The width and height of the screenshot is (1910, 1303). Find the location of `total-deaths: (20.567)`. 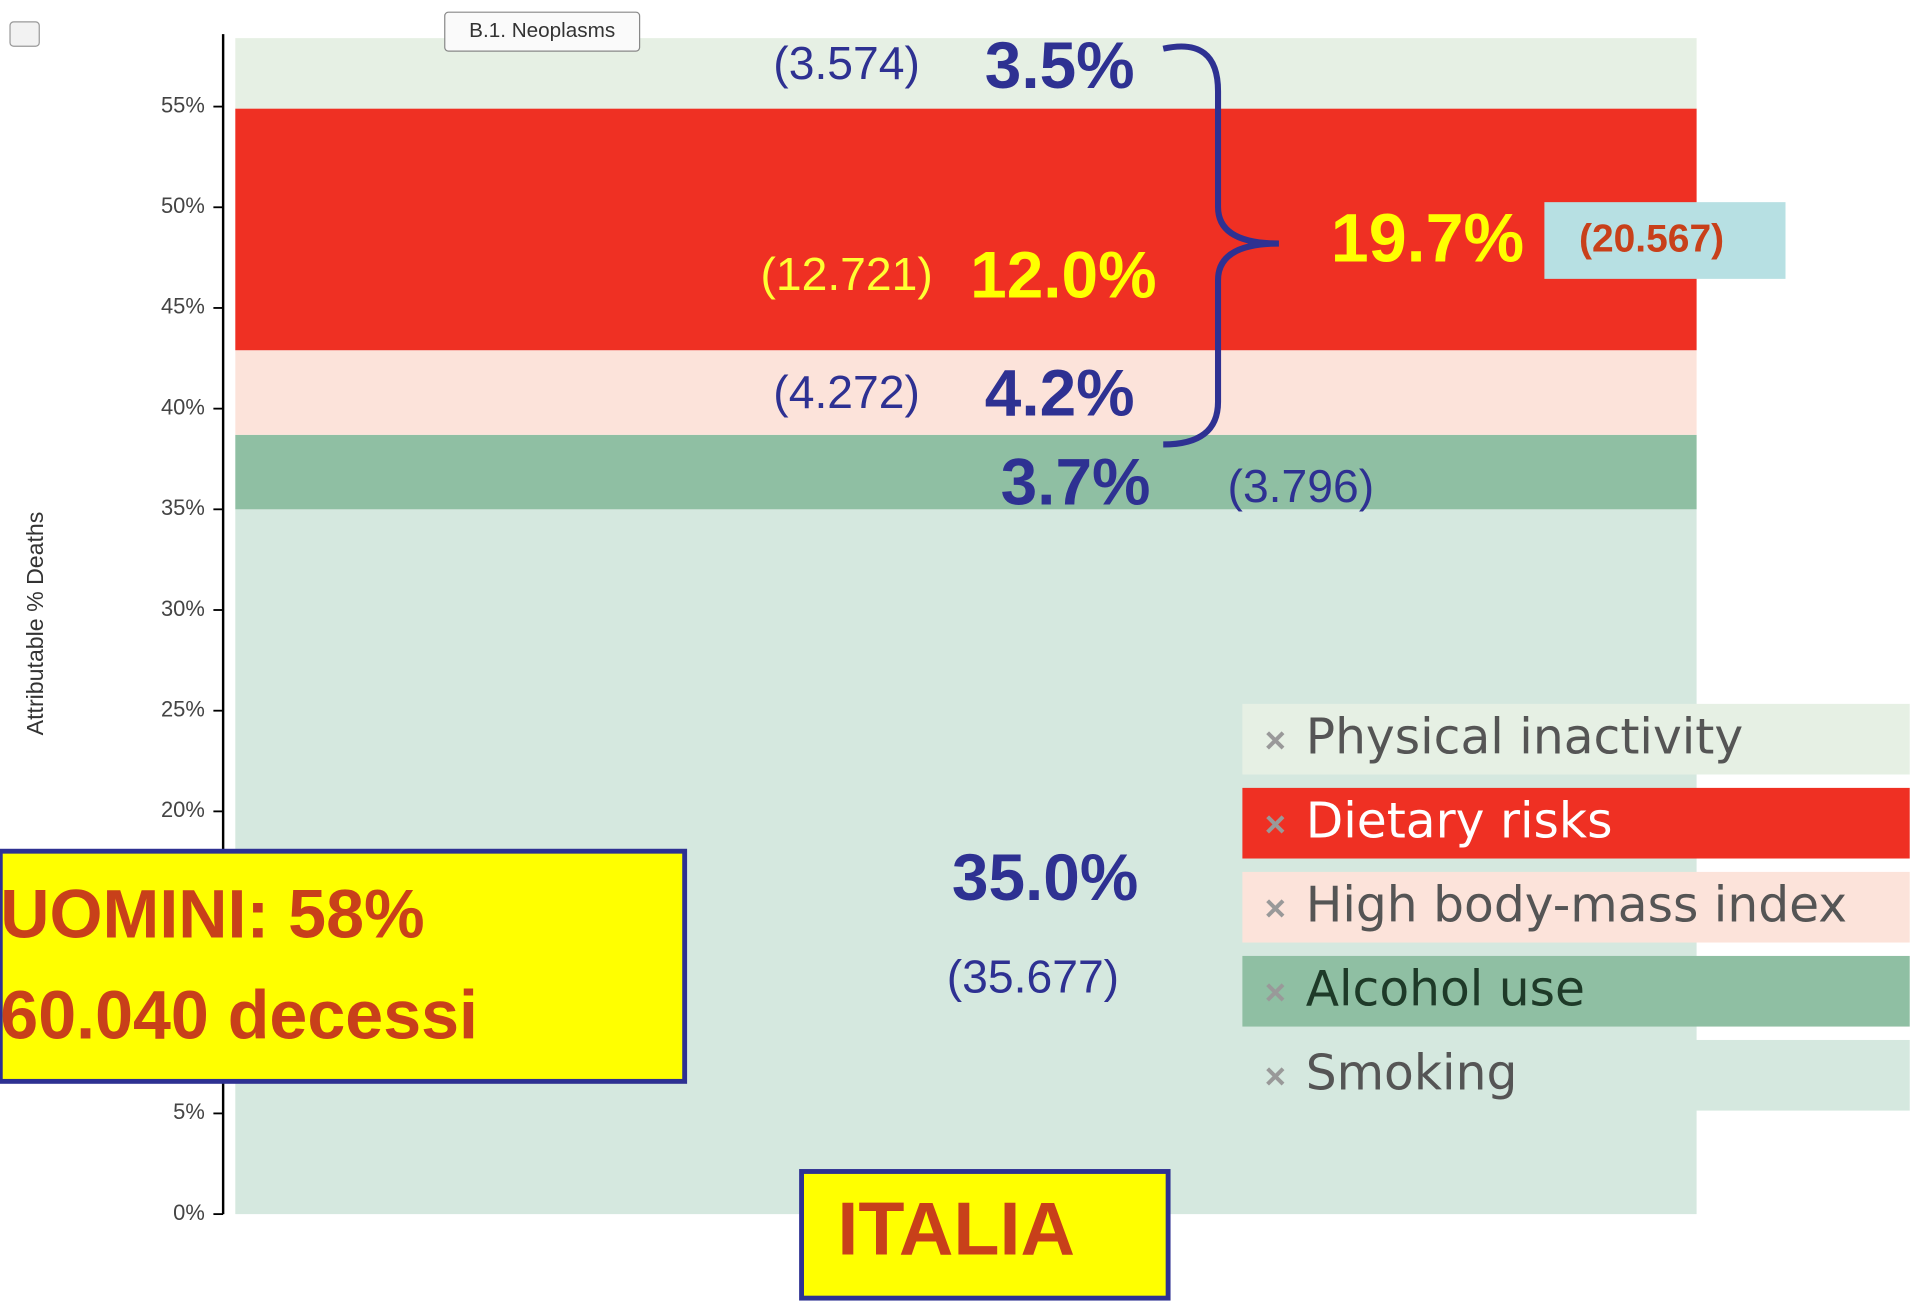

total-deaths: (20.567) is located at coordinates (1651, 238).